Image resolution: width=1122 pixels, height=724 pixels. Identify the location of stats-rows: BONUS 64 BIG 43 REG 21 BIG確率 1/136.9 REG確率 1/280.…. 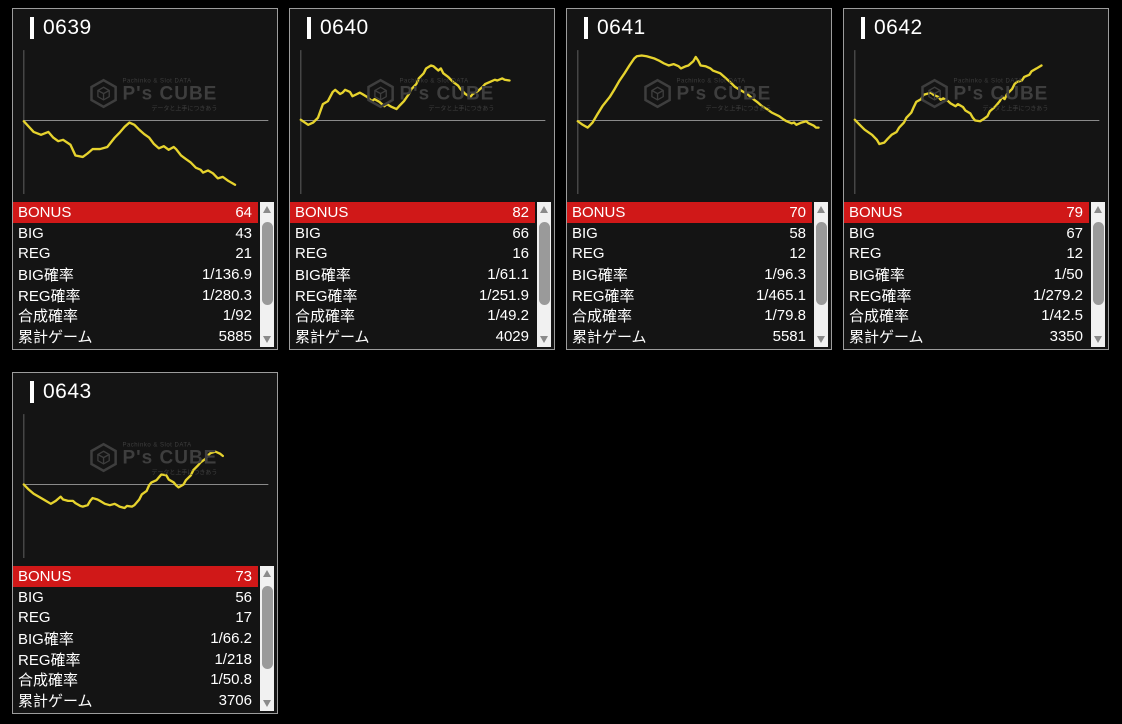
(135, 274).